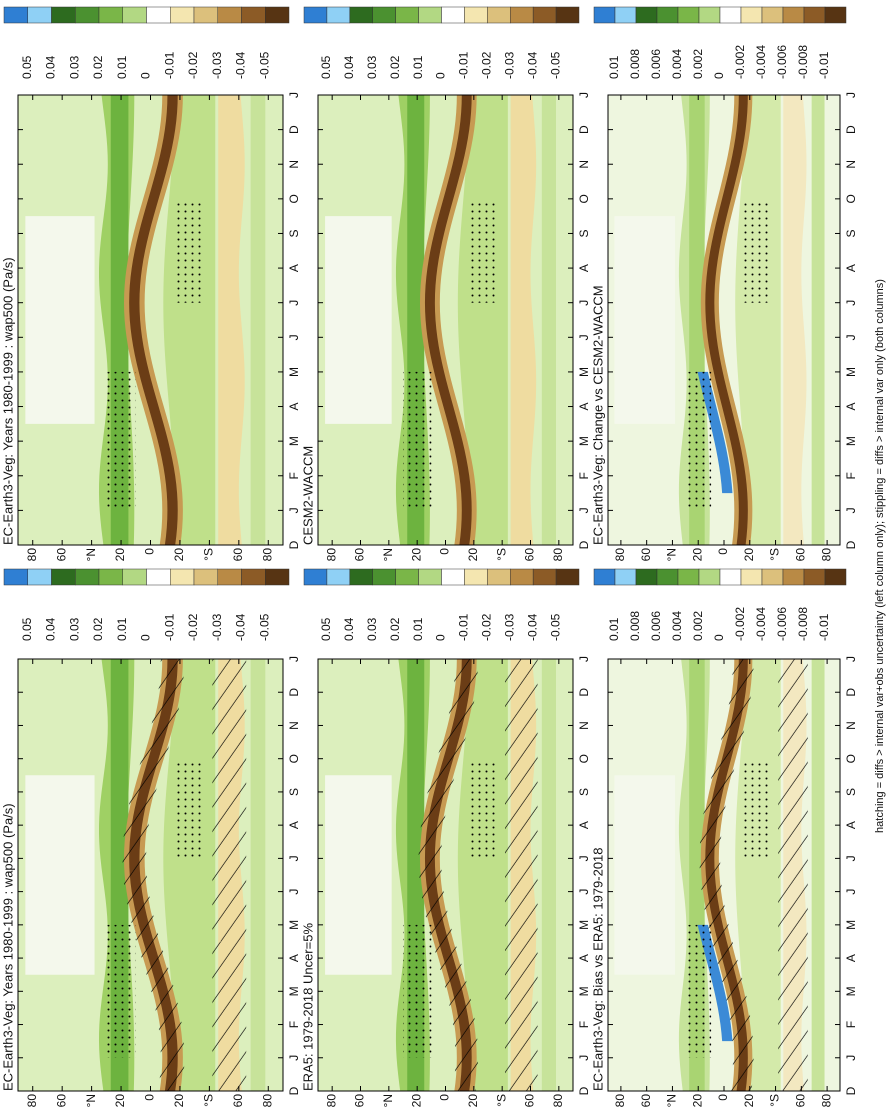  Describe the element at coordinates (27, 67) in the screenshot. I see `colorbar-label: 0.05` at that location.